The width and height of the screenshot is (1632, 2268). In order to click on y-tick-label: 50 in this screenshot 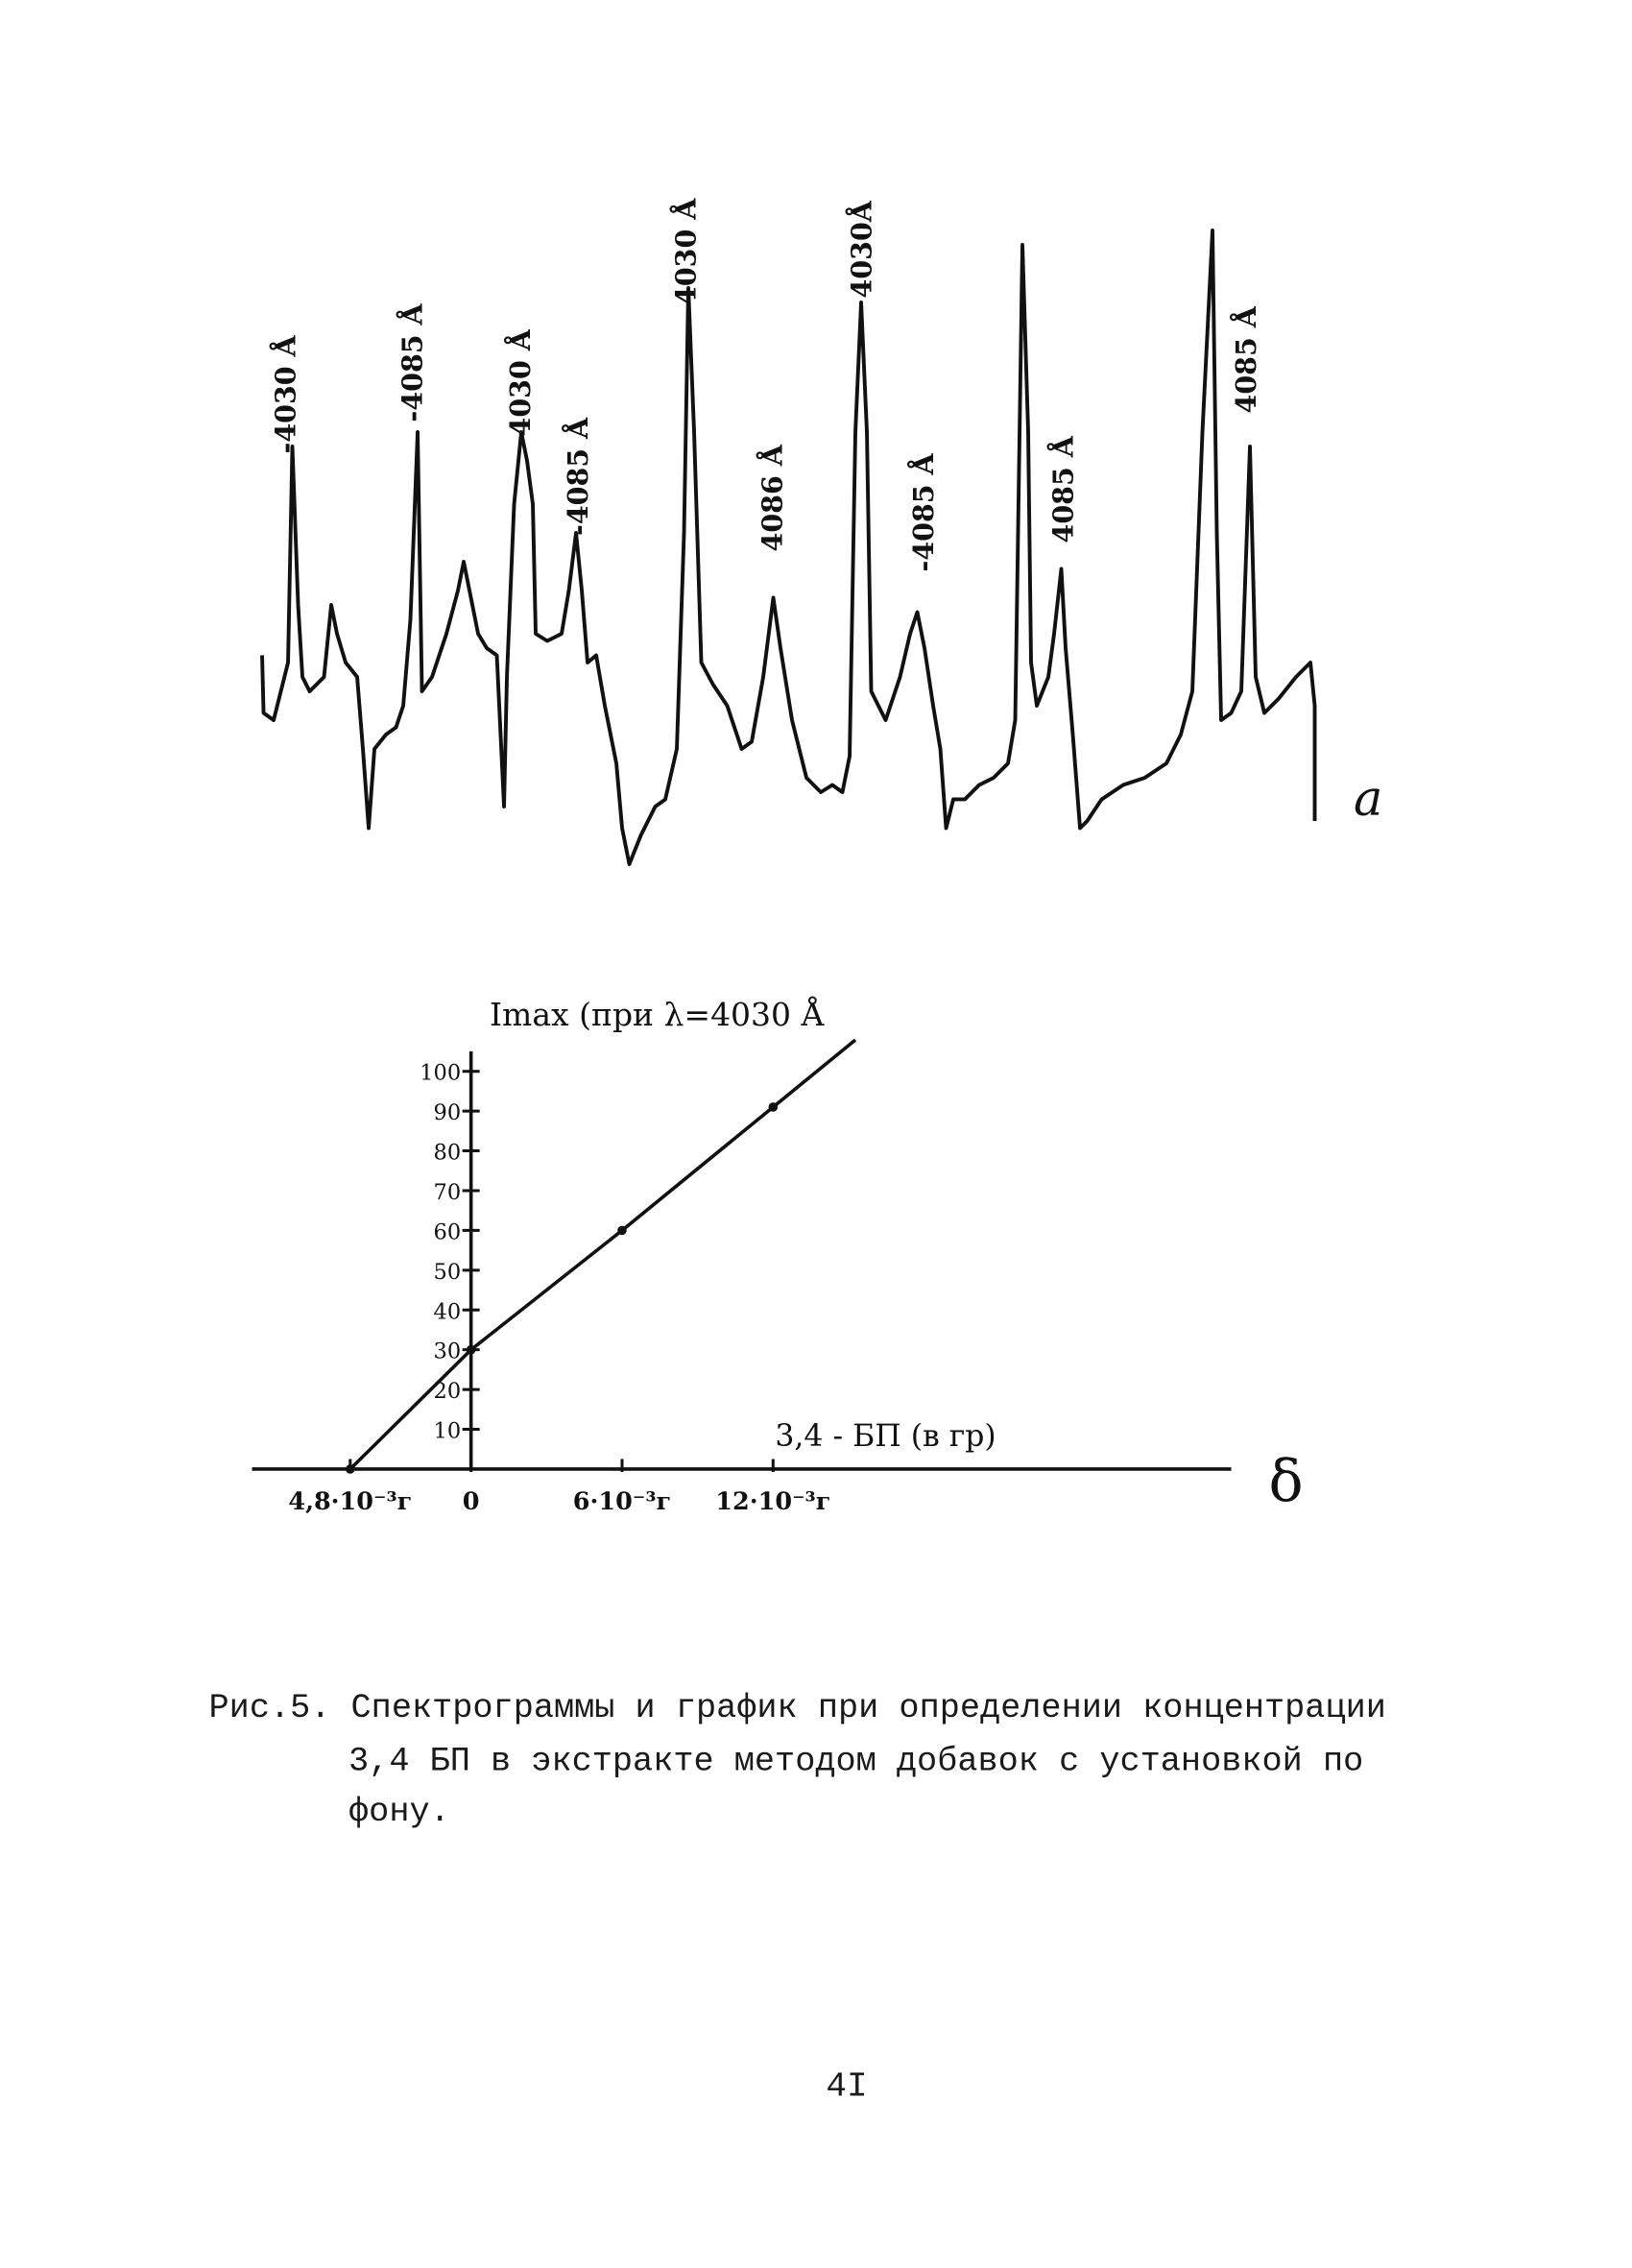, I will do `click(448, 1272)`.